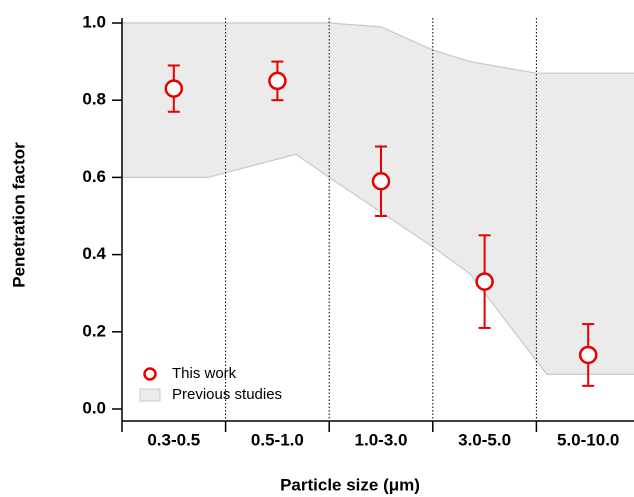  Describe the element at coordinates (277, 439) in the screenshot. I see `x-tick-label: 0.5-1.0` at that location.